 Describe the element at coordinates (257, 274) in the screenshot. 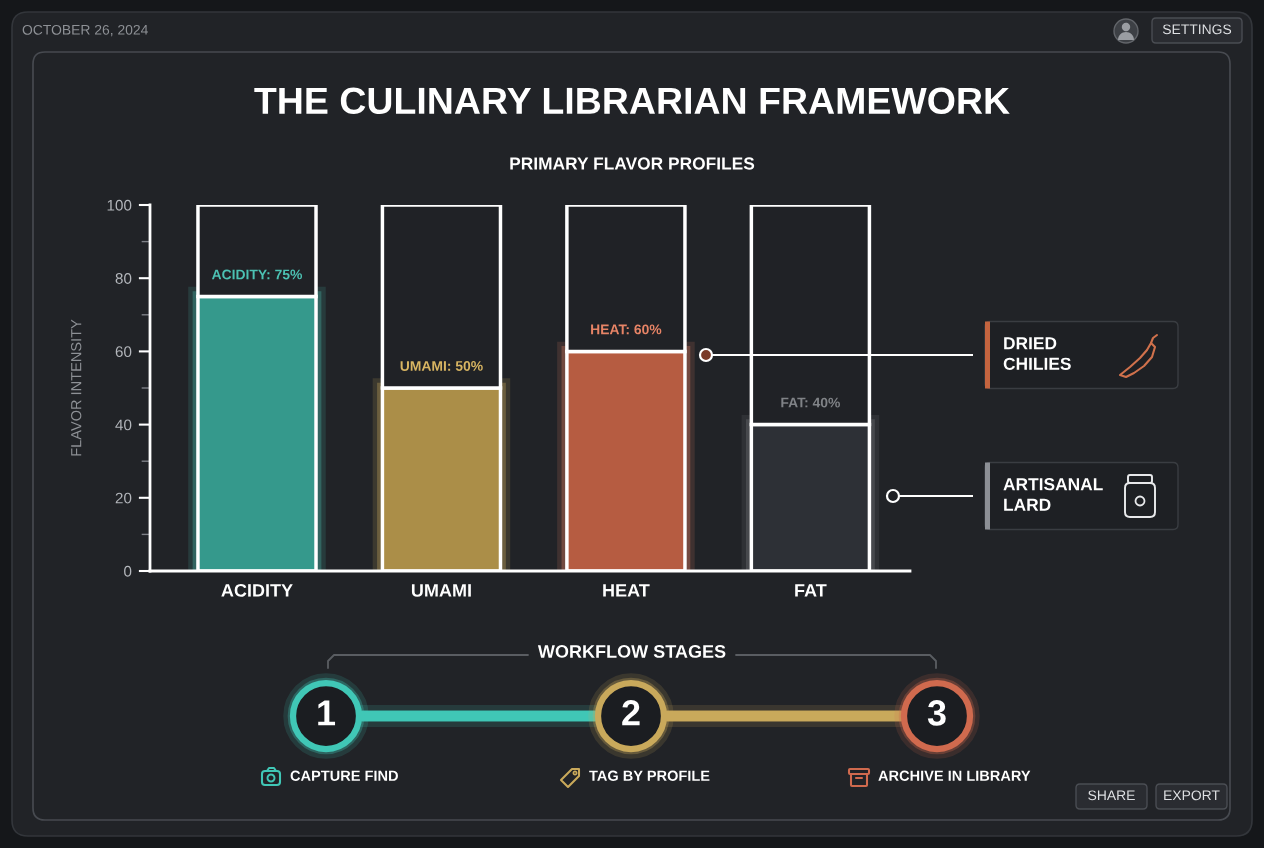

I see `data-label: ACIDITY: 75%` at that location.